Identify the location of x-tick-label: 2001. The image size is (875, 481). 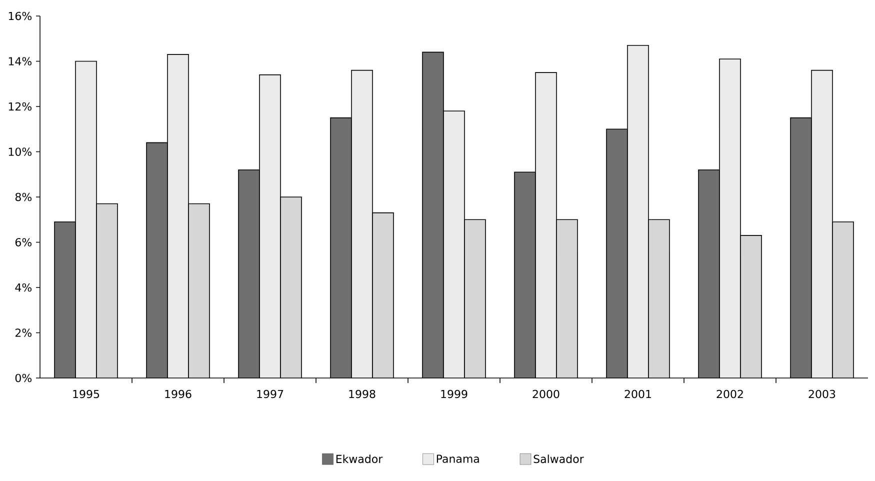
(637, 394).